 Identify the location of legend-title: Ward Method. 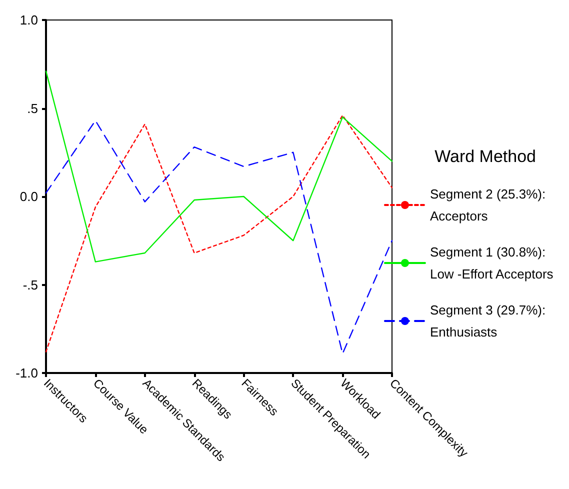
(485, 156).